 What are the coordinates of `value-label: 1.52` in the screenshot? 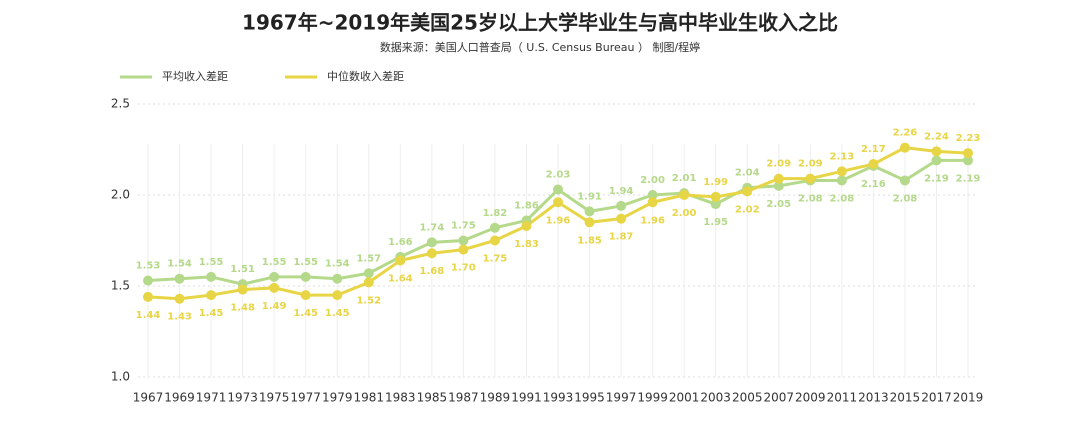 It's located at (368, 300).